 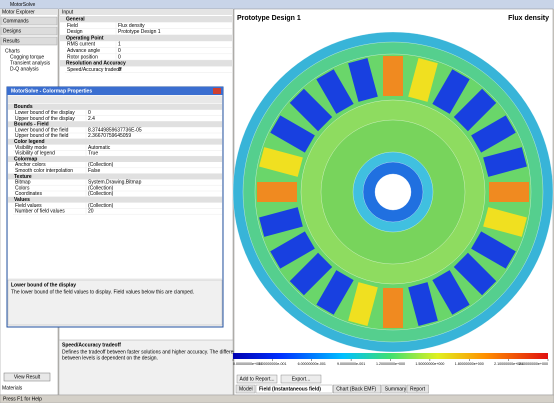 I want to click on colorbar, so click(x=390, y=356).